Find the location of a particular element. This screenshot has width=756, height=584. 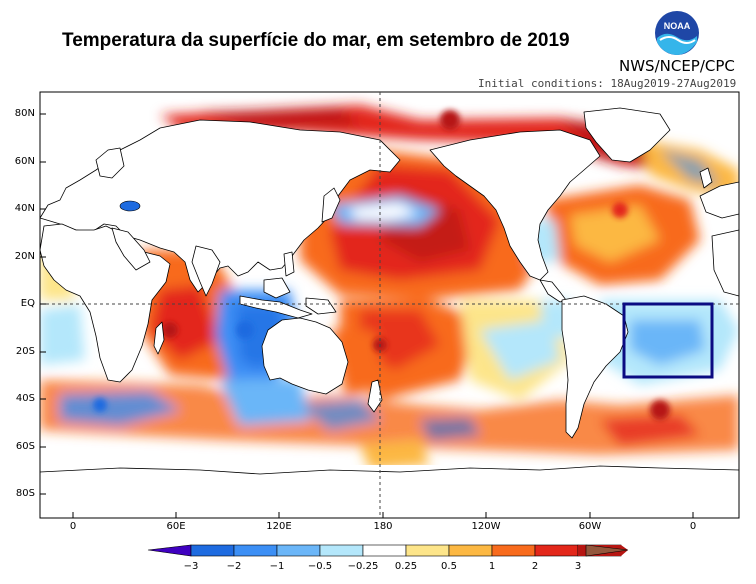

madagascar-landmass is located at coordinates (159, 338).